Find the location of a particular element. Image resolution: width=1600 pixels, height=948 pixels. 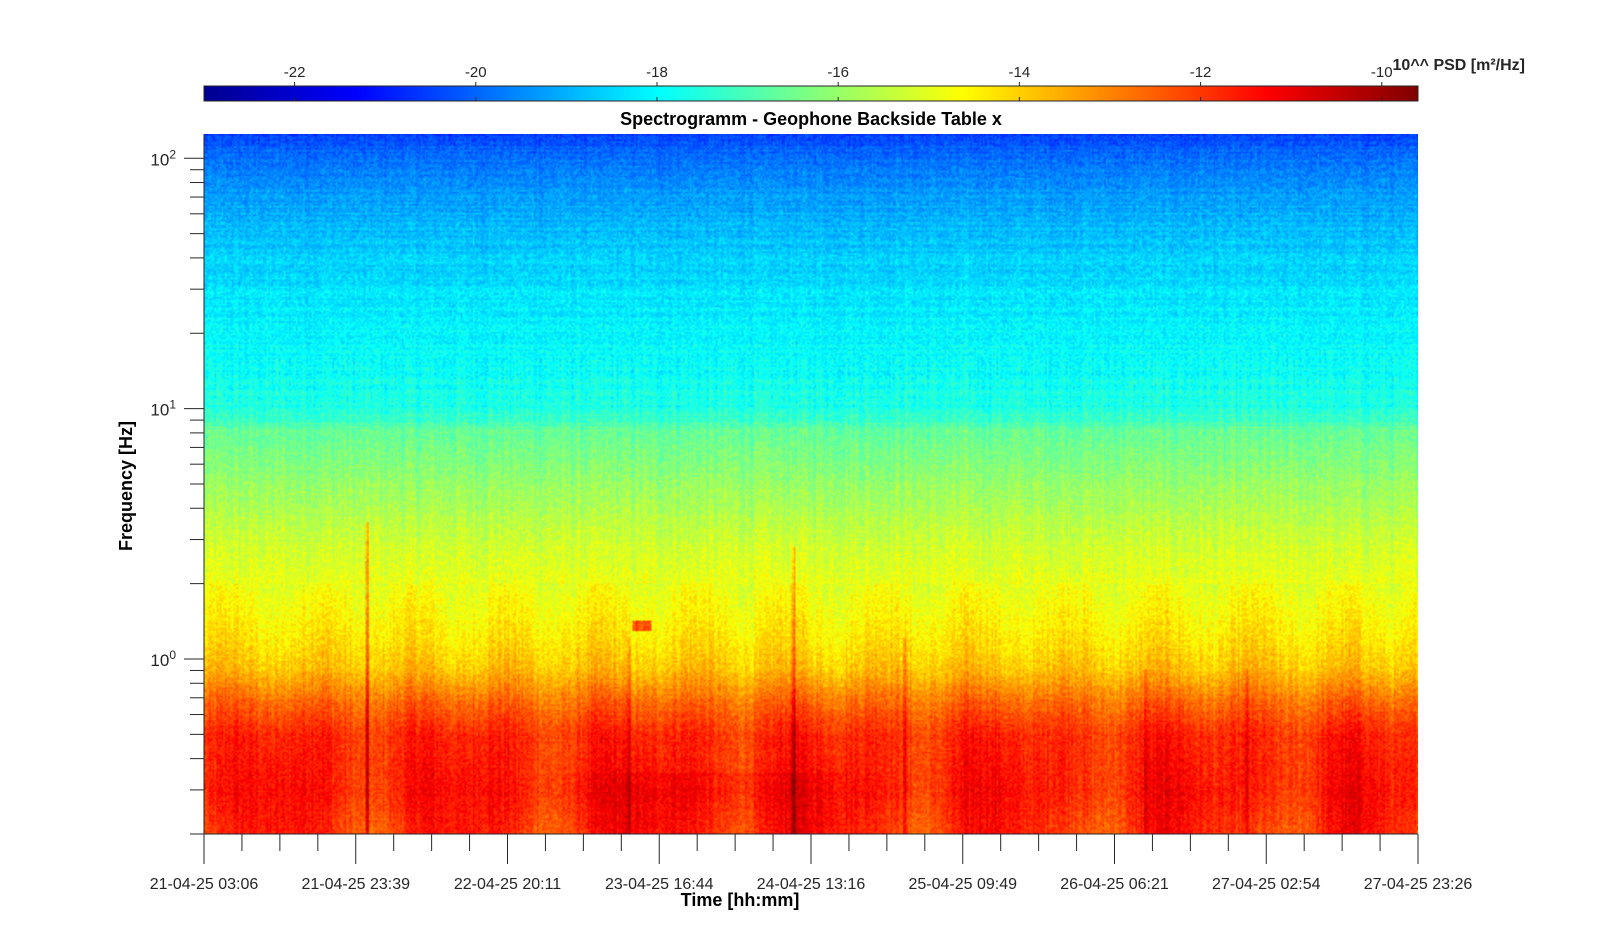

colorbar-tick-label: -10 is located at coordinates (1382, 72).